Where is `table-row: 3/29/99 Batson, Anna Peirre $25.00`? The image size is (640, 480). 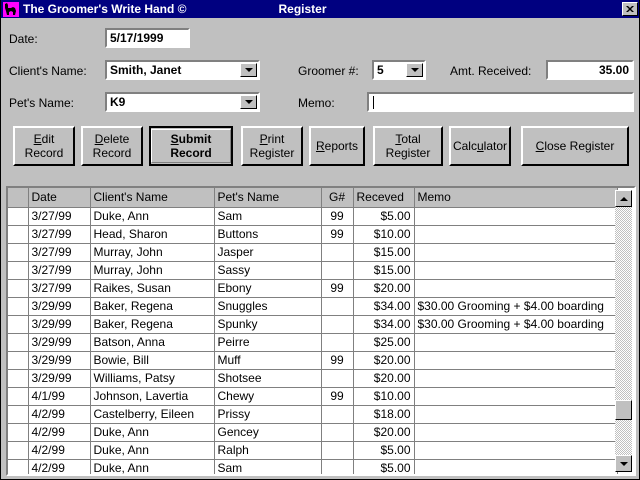 table-row: 3/29/99 Batson, Anna Peirre $25.00 is located at coordinates (313, 342).